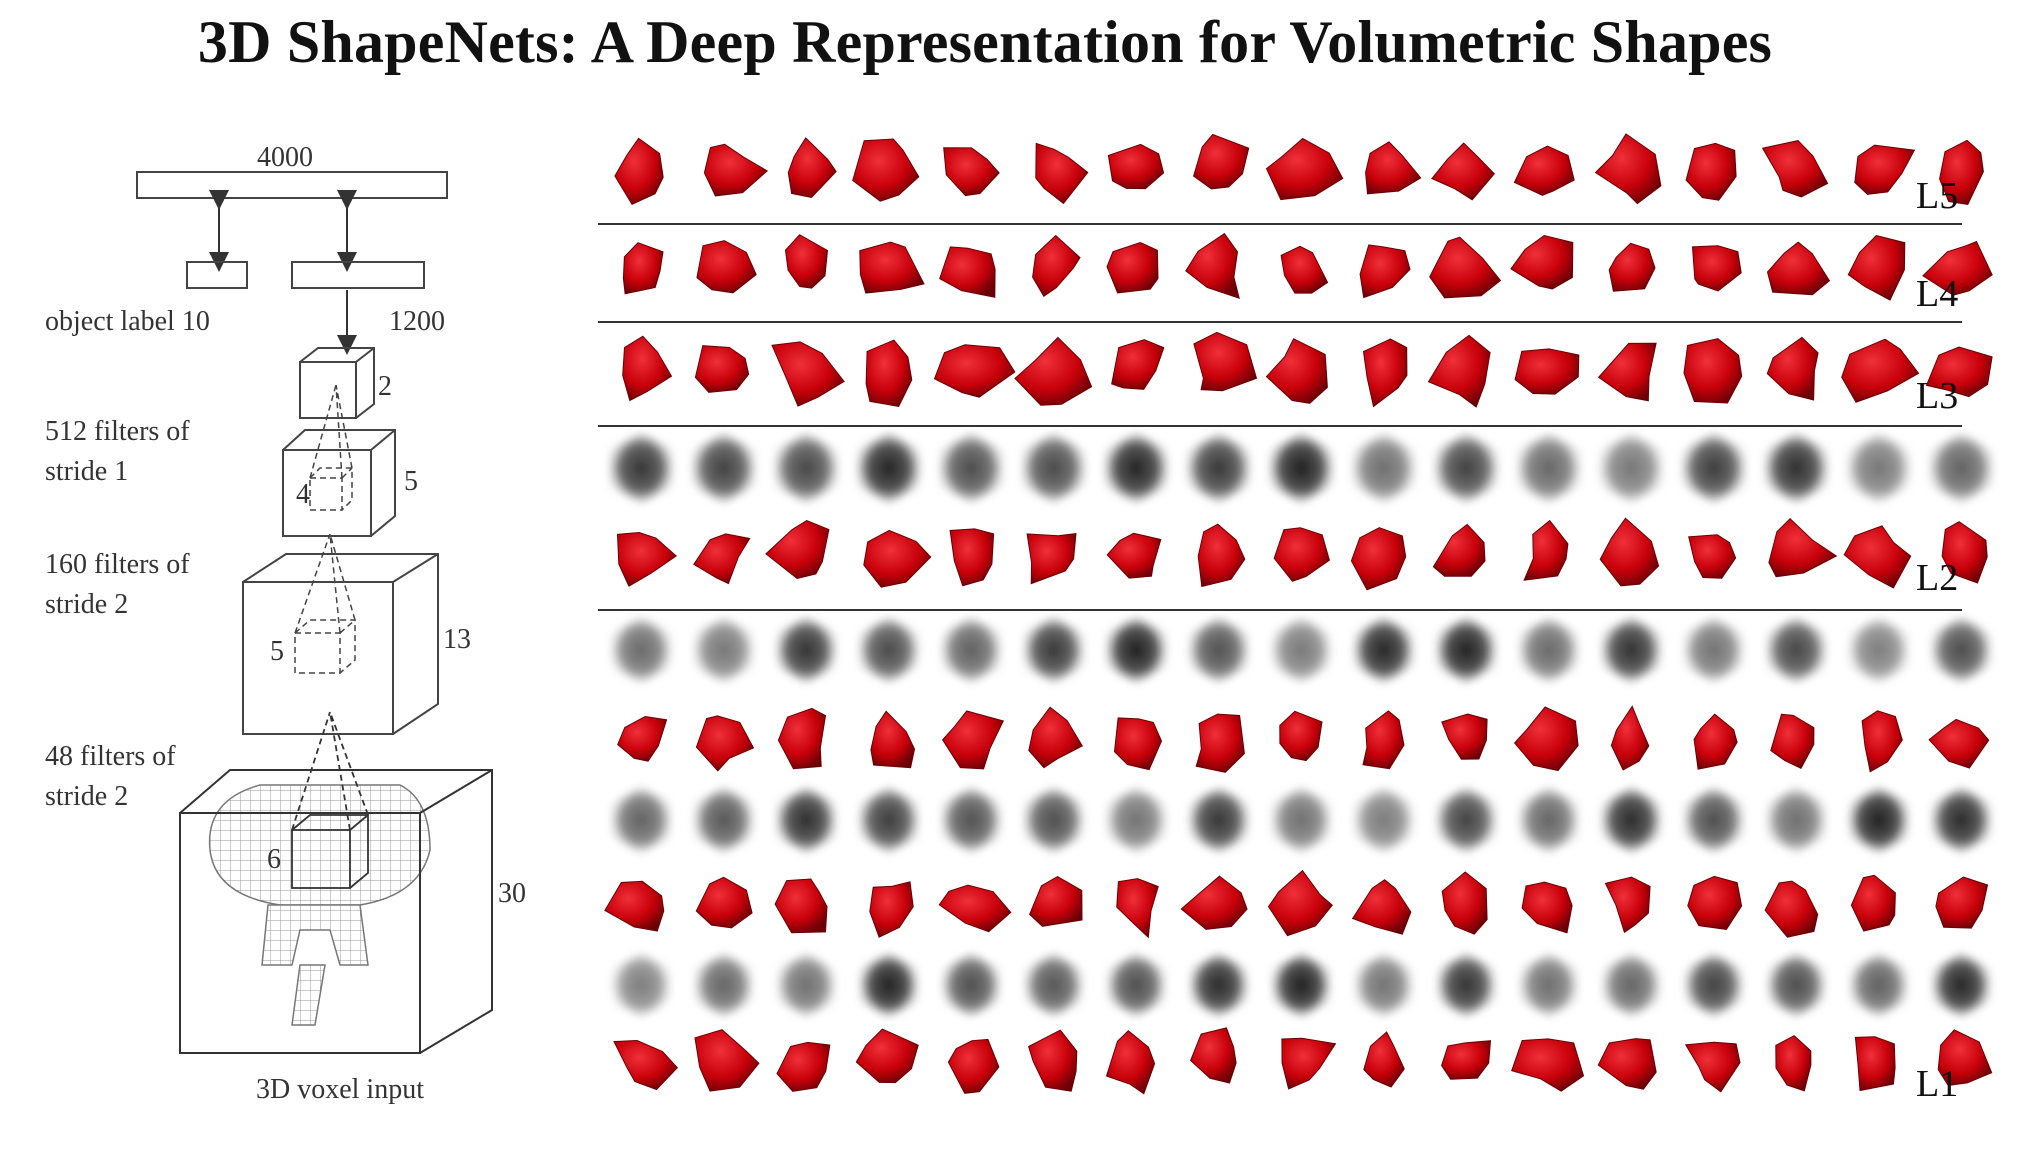 The width and height of the screenshot is (2018, 1172). Describe the element at coordinates (337, 383) in the screenshot. I see `cube-layer-top` at that location.